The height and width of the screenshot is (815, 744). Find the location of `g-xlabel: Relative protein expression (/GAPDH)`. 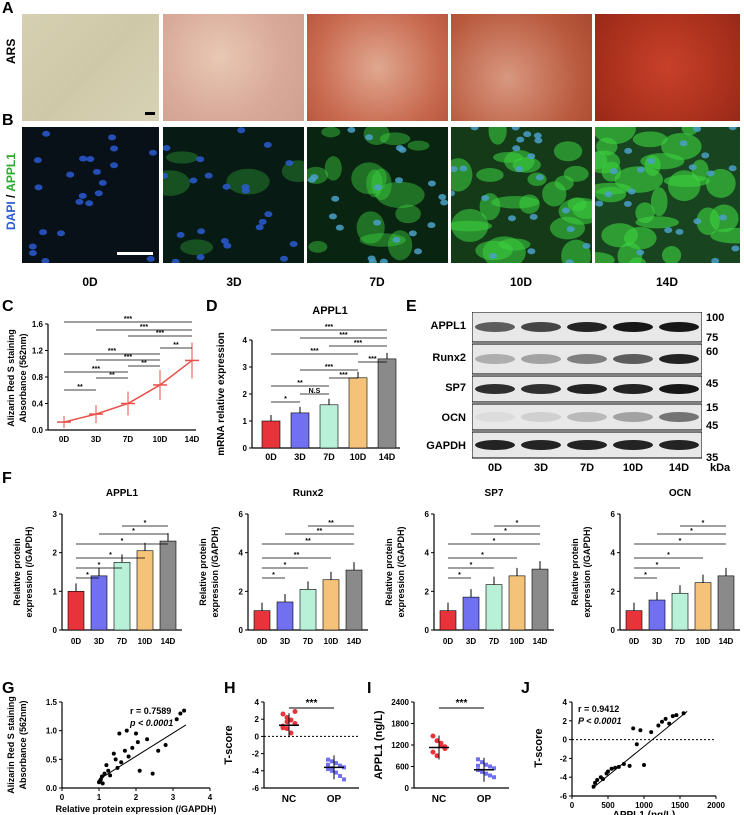

g-xlabel: Relative protein expression (/GAPDH) is located at coordinates (135, 809).